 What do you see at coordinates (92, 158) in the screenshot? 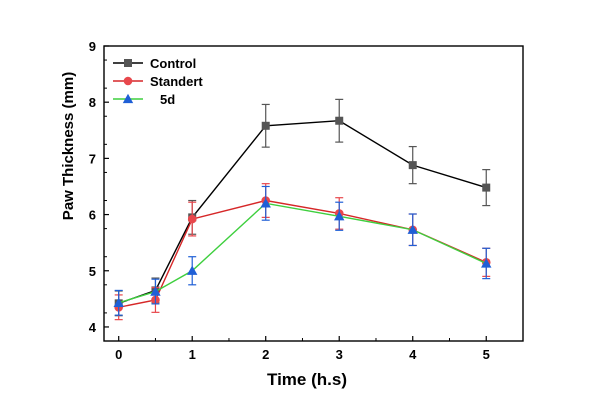
I see `y-tick-label: 7` at bounding box center [92, 158].